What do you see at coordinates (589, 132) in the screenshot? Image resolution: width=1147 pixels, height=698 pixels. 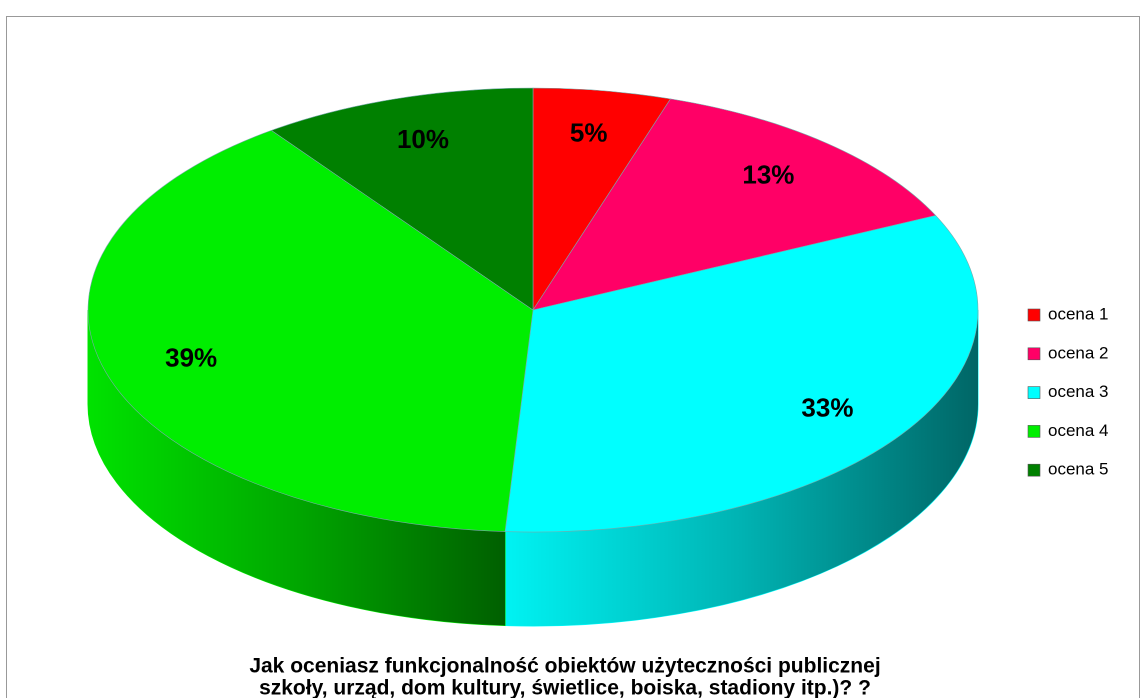 I see `data-label: 5%` at bounding box center [589, 132].